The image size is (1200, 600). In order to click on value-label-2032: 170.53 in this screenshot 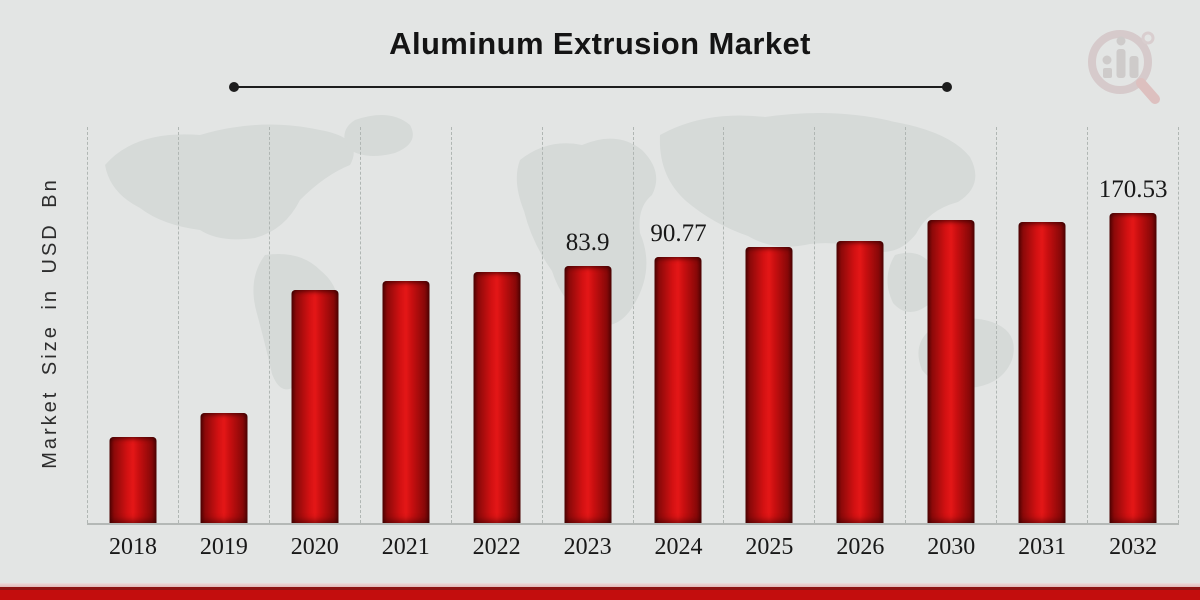, I will do `click(1133, 189)`.